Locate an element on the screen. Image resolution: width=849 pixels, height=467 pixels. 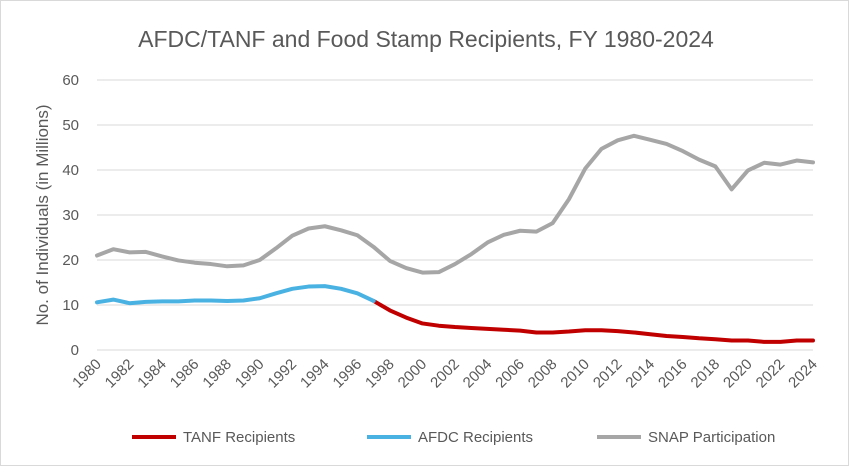
x-tick-label: 1984 is located at coordinates (152, 374).